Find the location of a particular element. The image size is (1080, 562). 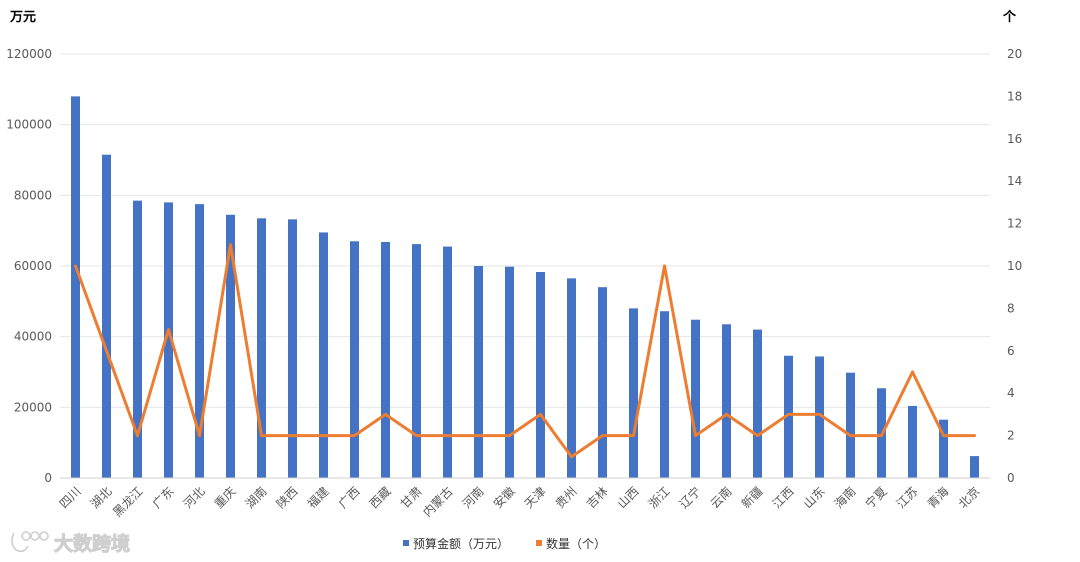

right-axis-unit: 个 is located at coordinates (1009, 17).